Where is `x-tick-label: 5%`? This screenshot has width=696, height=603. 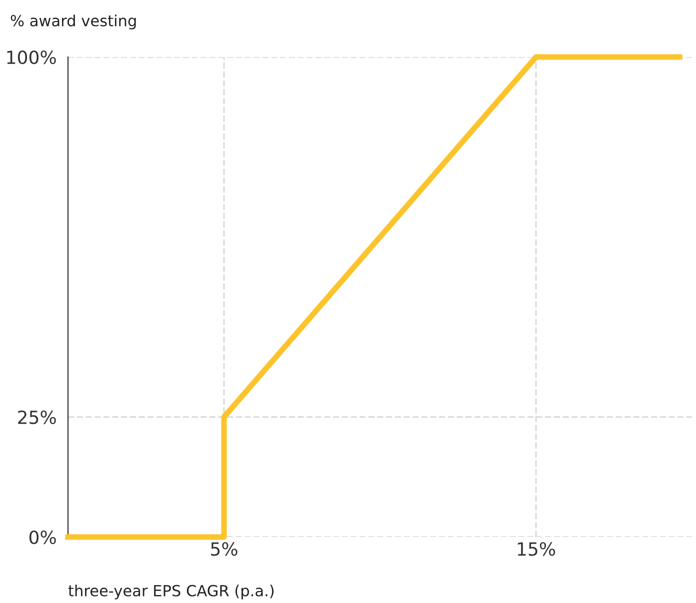
x-tick-label: 5% is located at coordinates (224, 549).